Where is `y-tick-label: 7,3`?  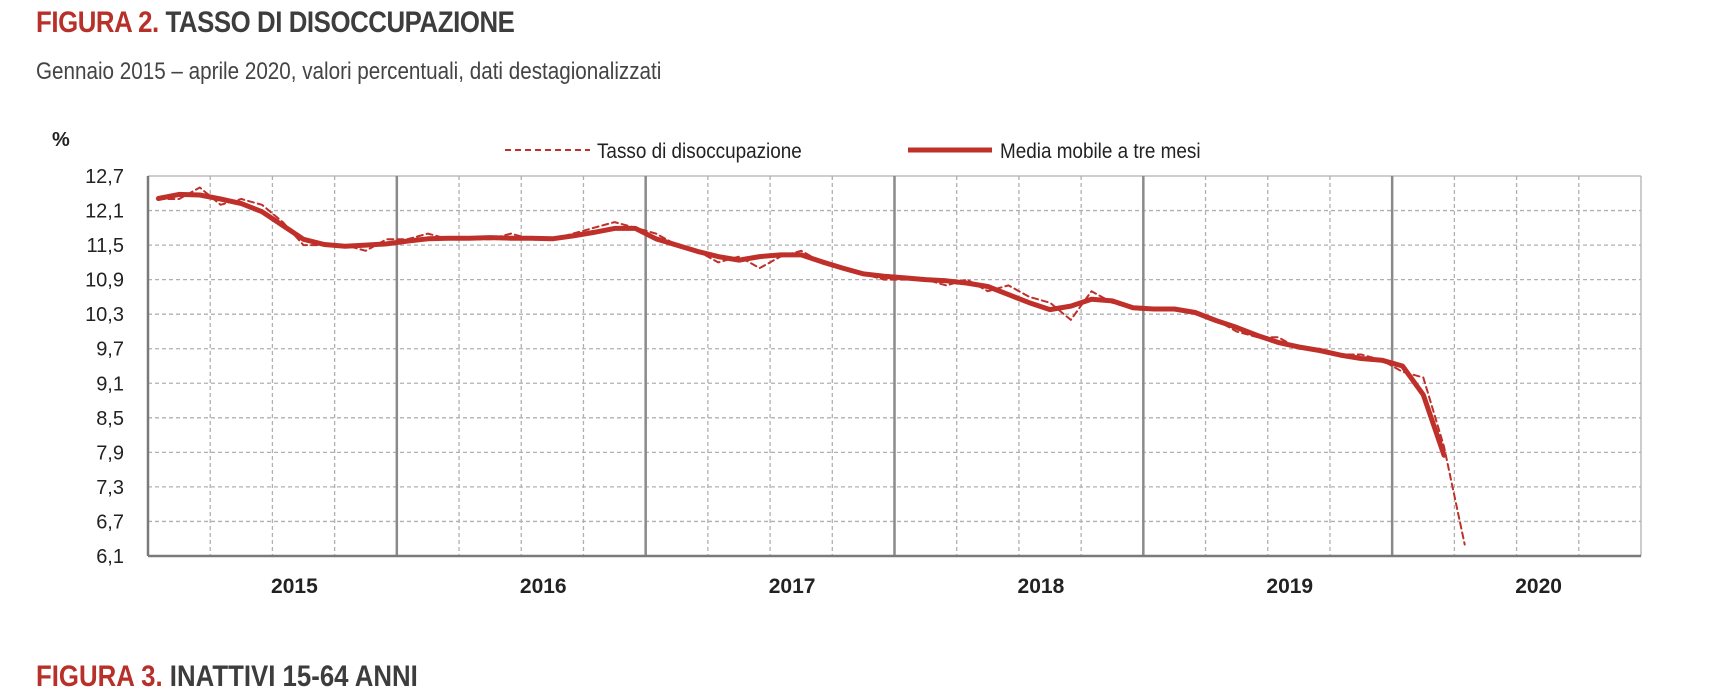
y-tick-label: 7,3 is located at coordinates (110, 488).